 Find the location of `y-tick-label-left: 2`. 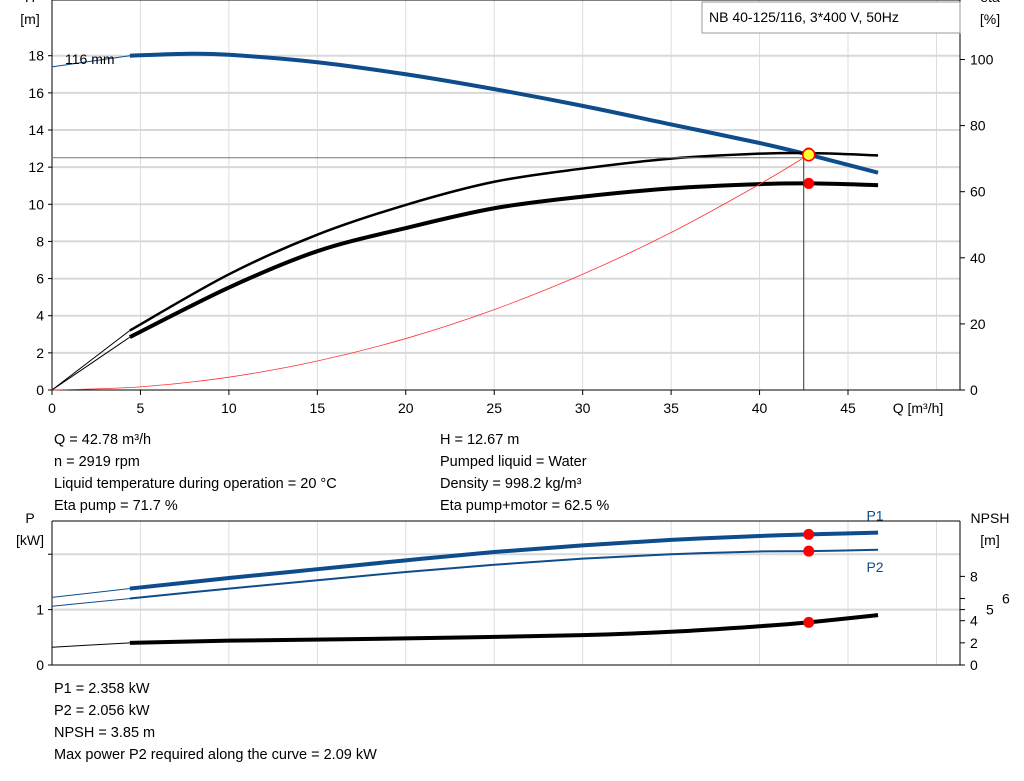

y-tick-label-left: 2 is located at coordinates (40, 353).